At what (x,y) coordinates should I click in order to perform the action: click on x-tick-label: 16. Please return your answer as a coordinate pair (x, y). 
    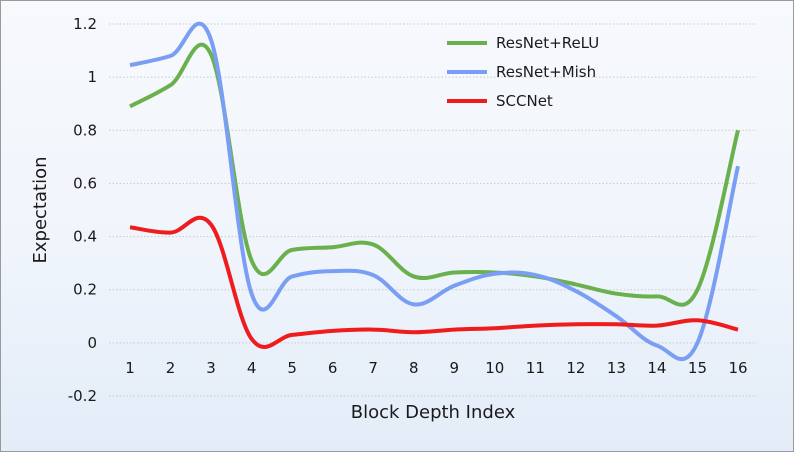
    Looking at the image, I should click on (737, 368).